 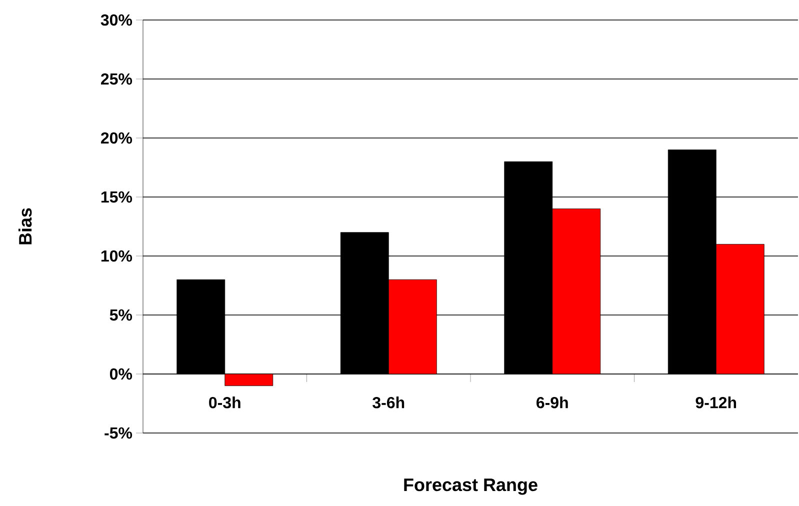 What do you see at coordinates (552, 402) in the screenshot?
I see `x-tick-label: 6-9h` at bounding box center [552, 402].